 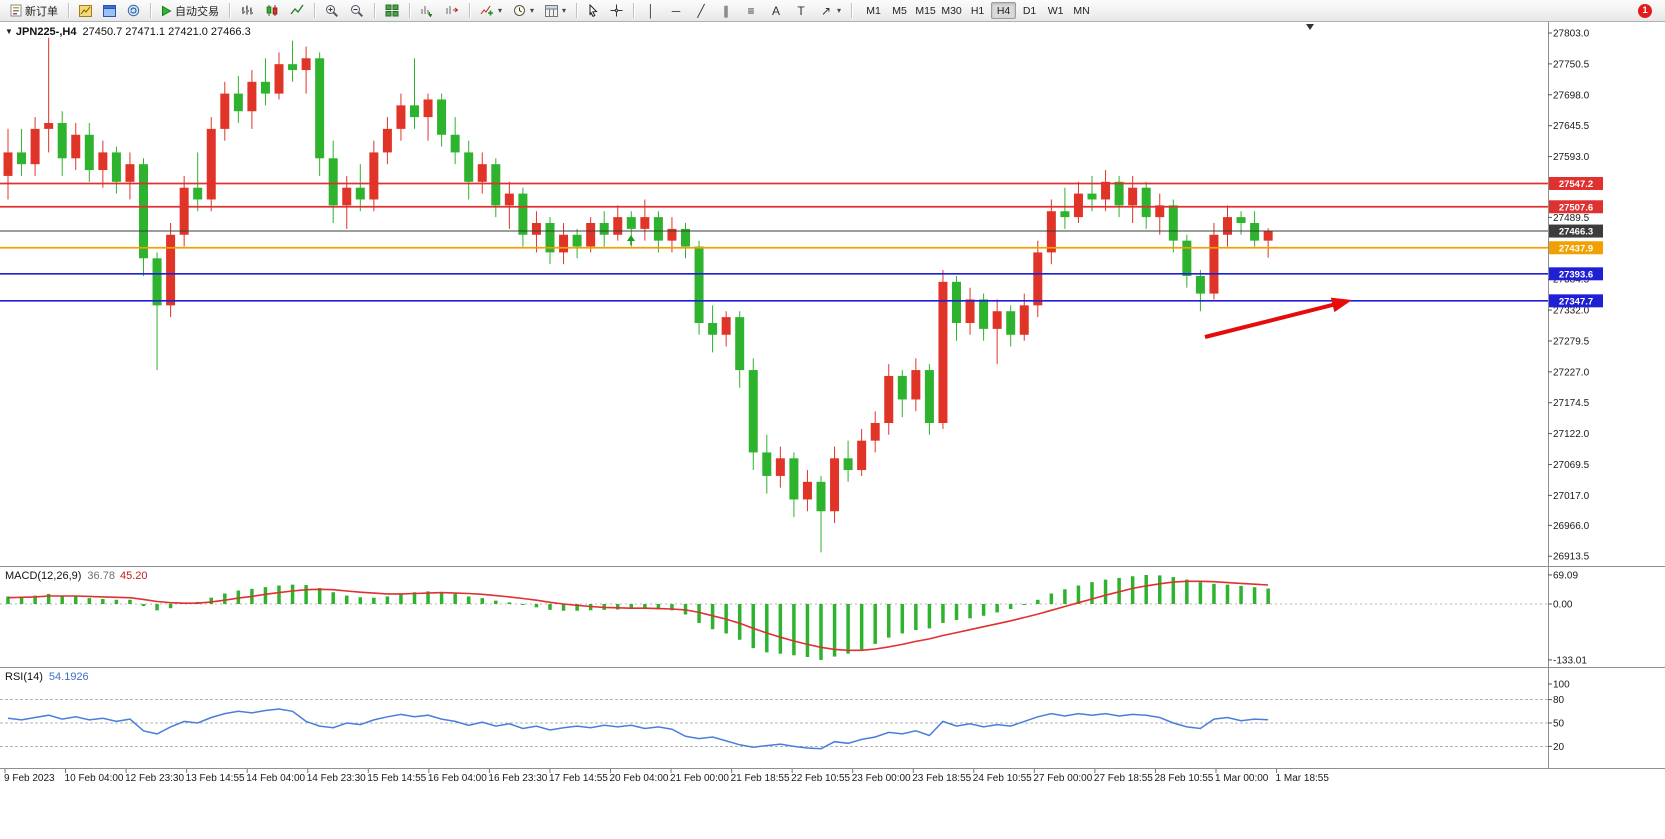 What do you see at coordinates (593, 11) in the screenshot?
I see `cursor-button` at bounding box center [593, 11].